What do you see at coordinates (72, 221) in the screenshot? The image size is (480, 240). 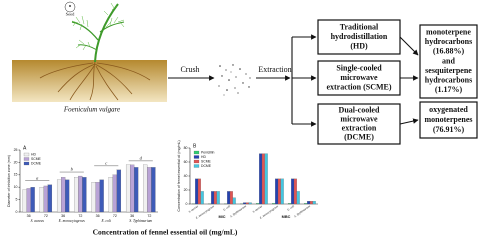 I see `group-label: E. monocytogenes` at bounding box center [72, 221].